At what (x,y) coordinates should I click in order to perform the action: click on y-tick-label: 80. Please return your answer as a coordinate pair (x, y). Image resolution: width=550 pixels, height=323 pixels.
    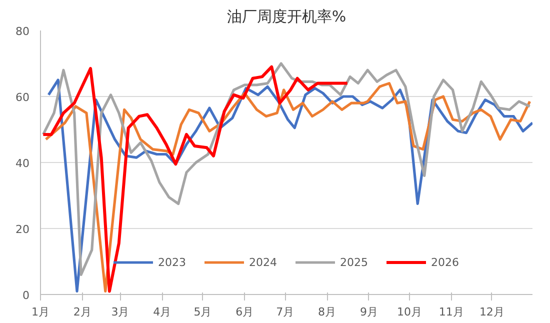
    Looking at the image, I should click on (23, 31).